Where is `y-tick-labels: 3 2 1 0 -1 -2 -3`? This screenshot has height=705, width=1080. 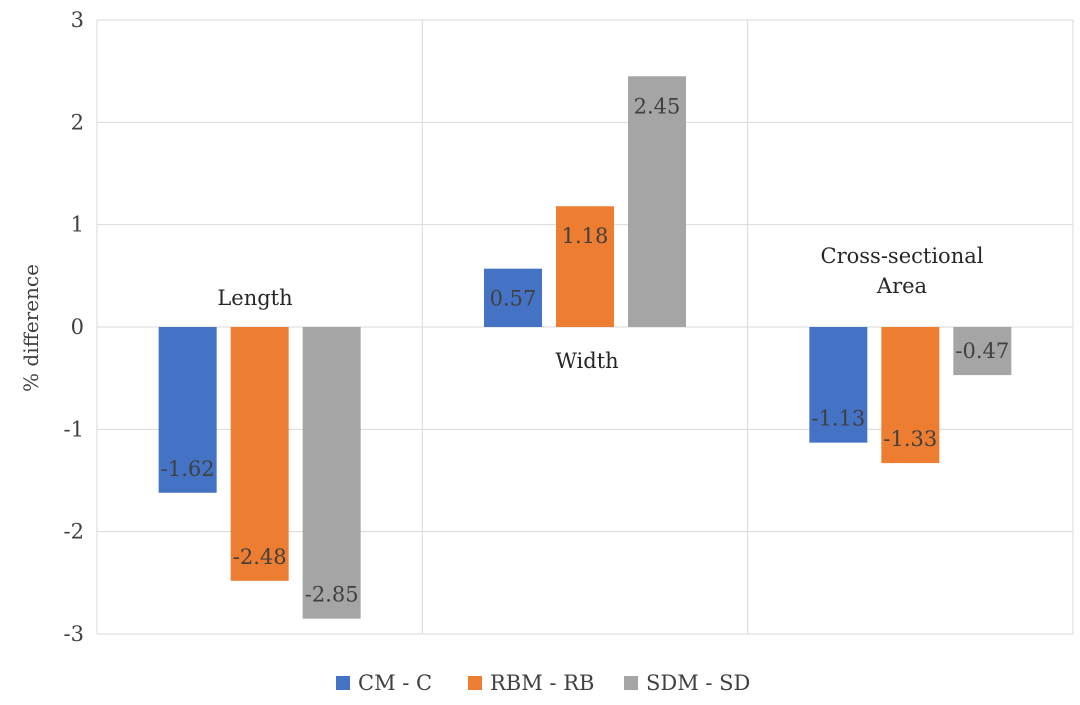
y-tick-labels: 3 2 1 0 -1 -2 -3 is located at coordinates (74, 327).